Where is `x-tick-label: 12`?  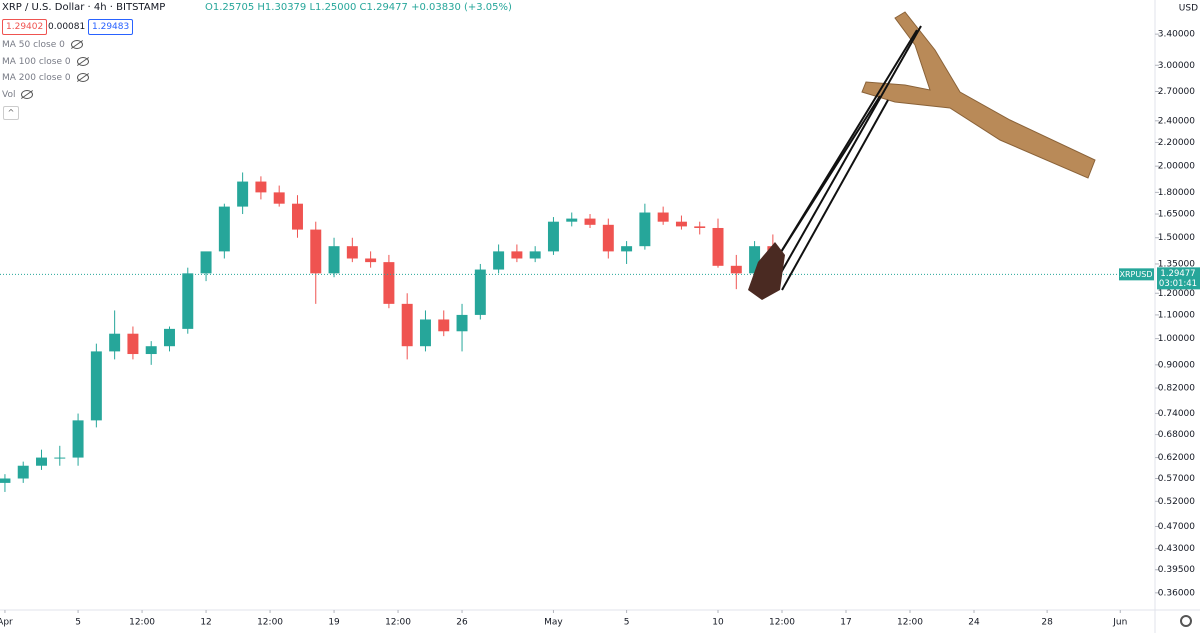
x-tick-label: 12 is located at coordinates (205, 623).